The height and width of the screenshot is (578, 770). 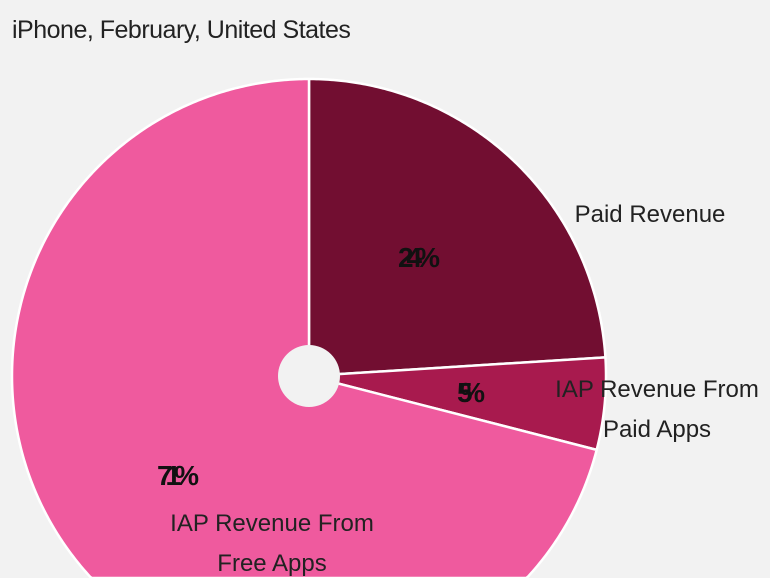 I want to click on donut-hole, so click(x=309, y=376).